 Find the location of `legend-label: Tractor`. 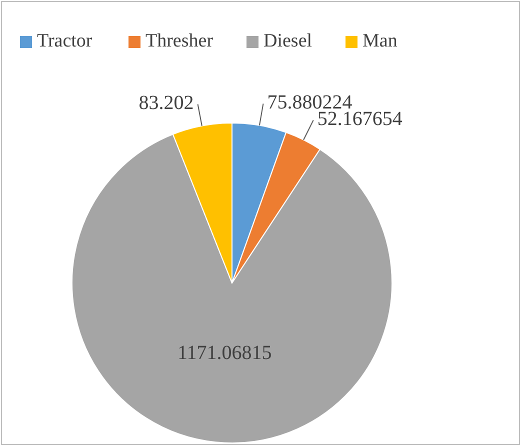

legend-label: Tractor is located at coordinates (65, 41).